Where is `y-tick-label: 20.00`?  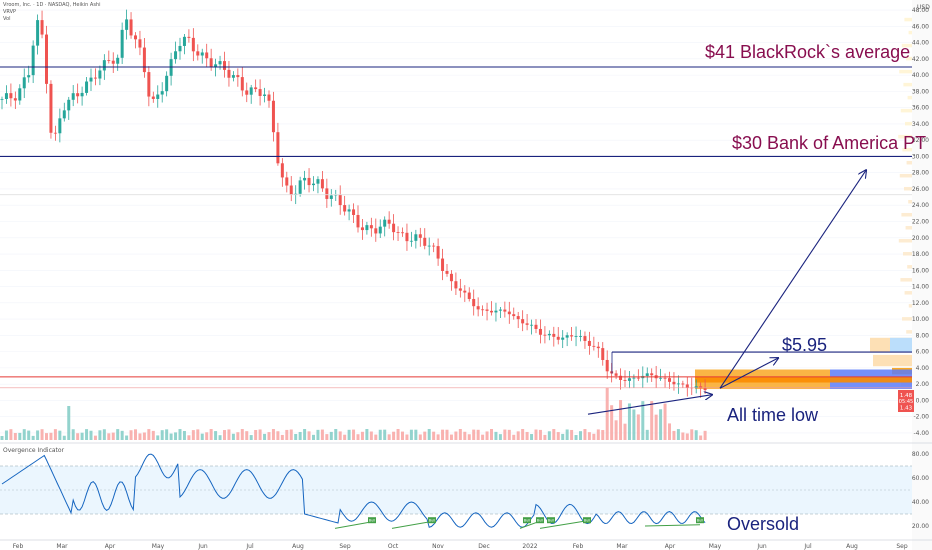
y-tick-label: 20.00 is located at coordinates (920, 238).